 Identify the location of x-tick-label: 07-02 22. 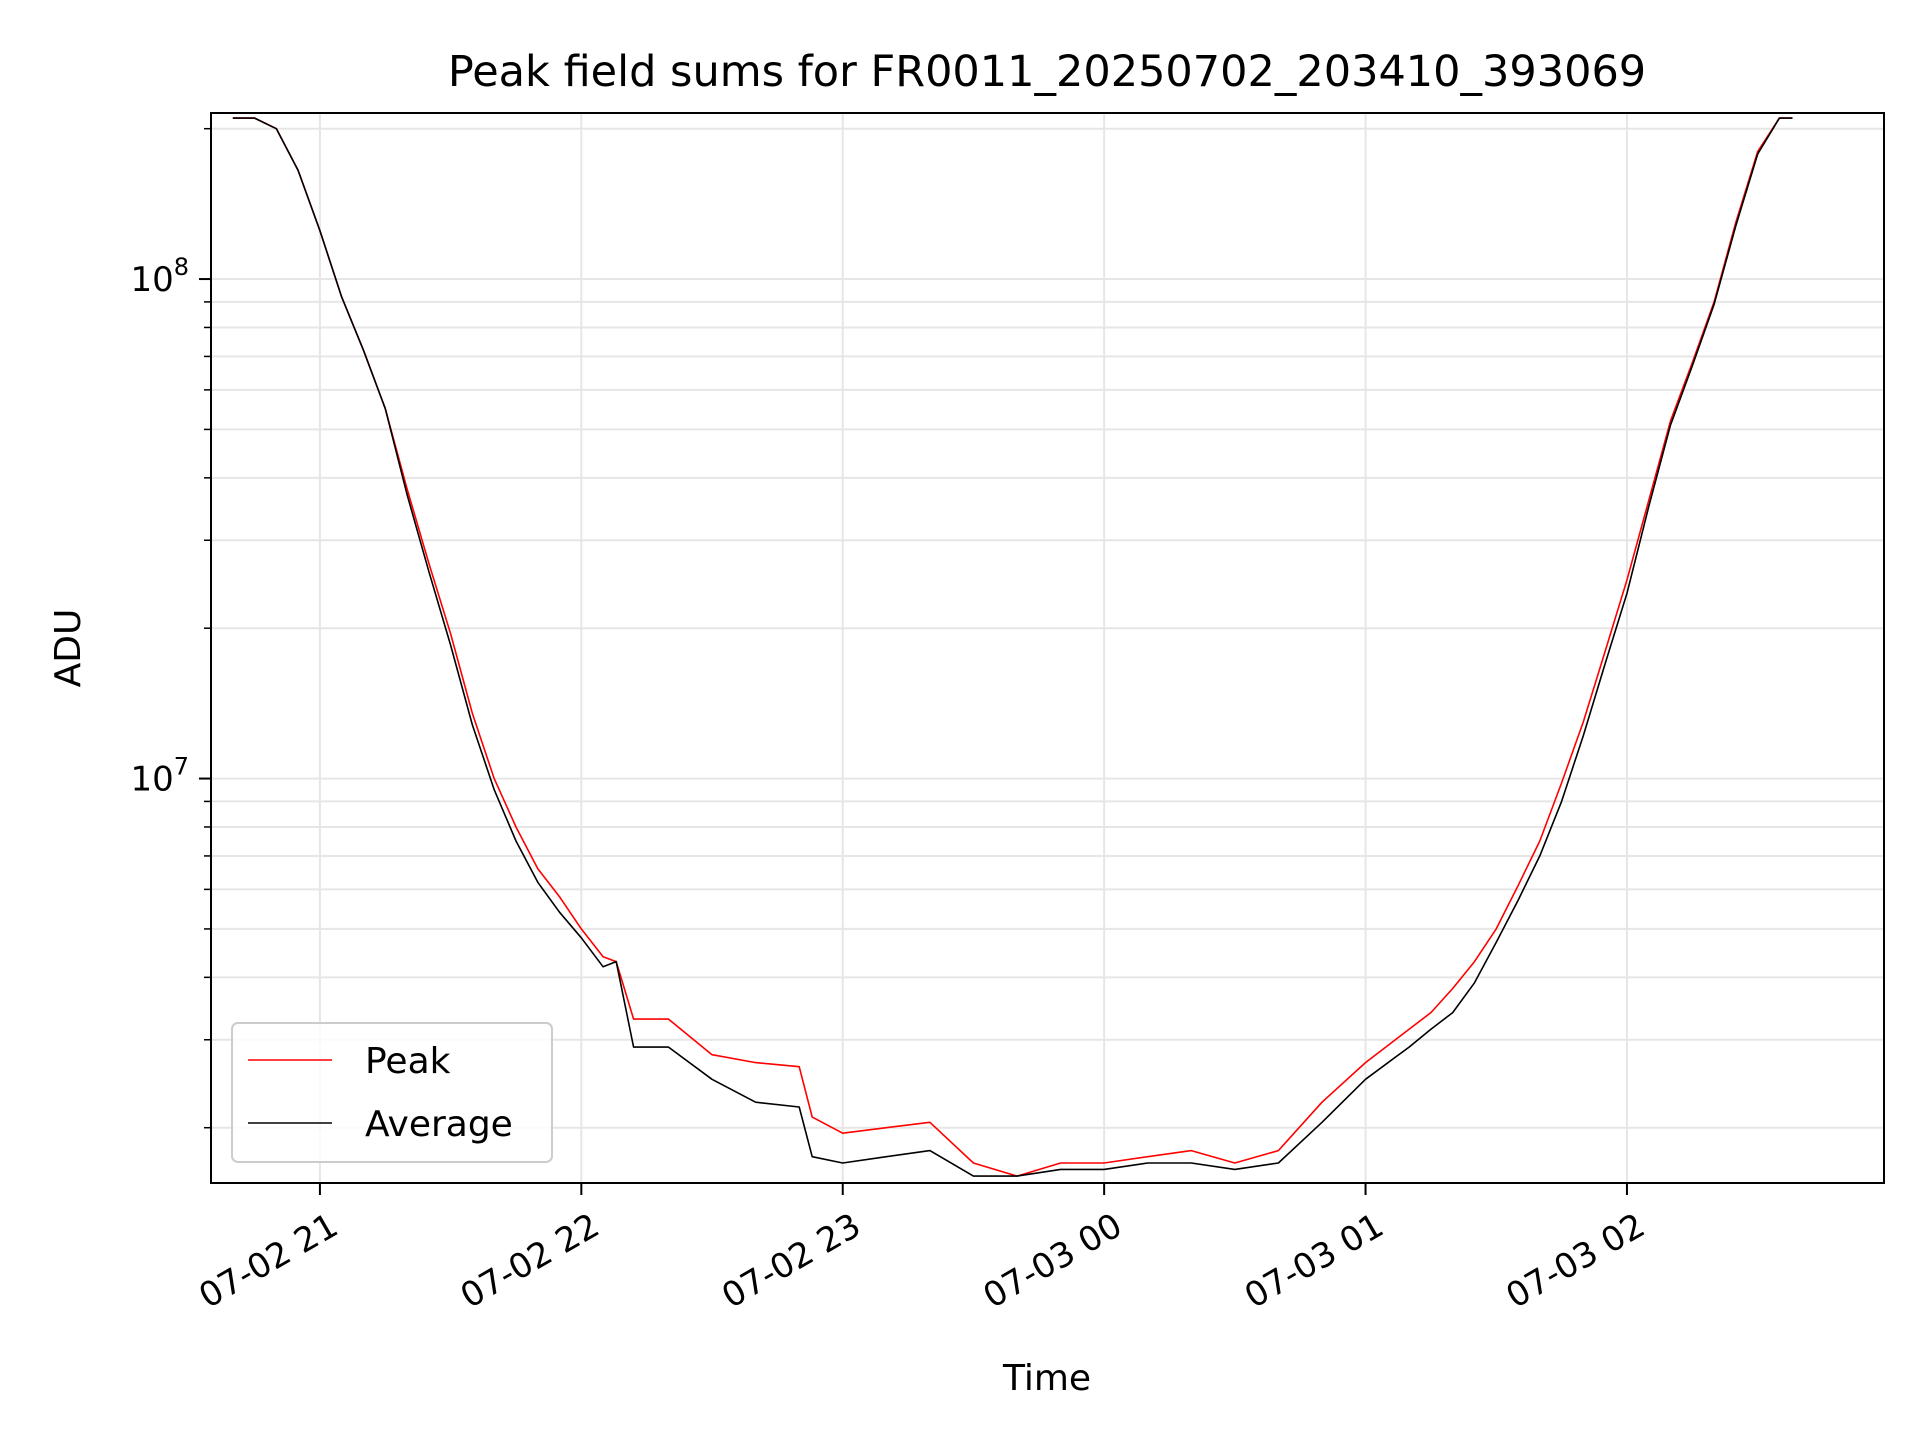
(530, 1261).